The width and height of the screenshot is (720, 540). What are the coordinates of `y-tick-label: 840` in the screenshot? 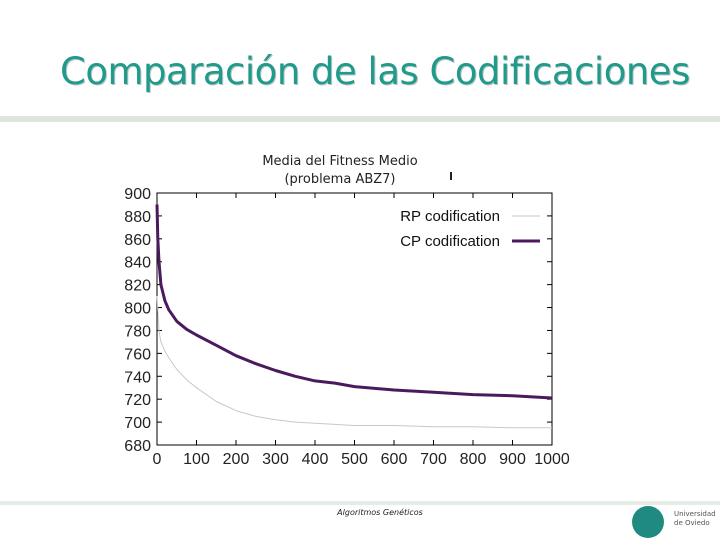 It's located at (137, 263).